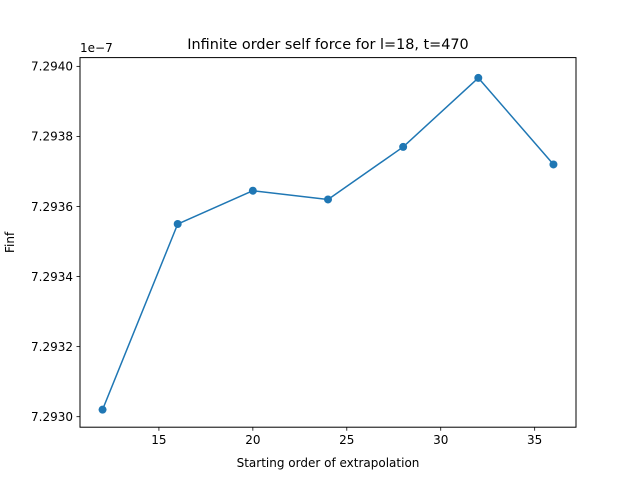 This screenshot has width=640, height=484. What do you see at coordinates (158, 440) in the screenshot?
I see `x-tick-label: 15` at bounding box center [158, 440].